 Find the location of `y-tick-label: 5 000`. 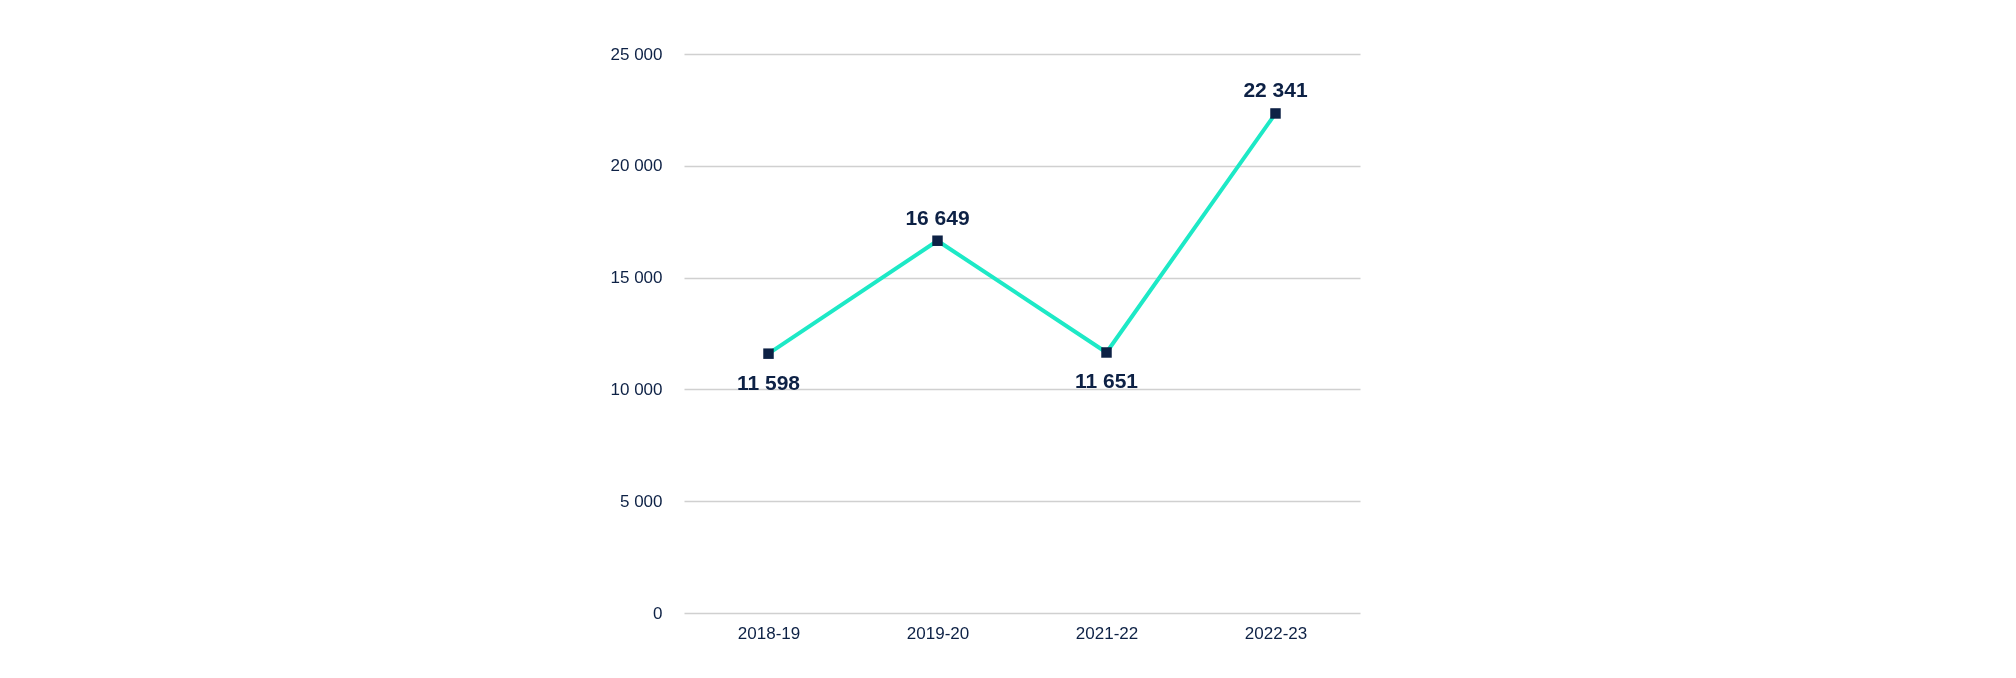

y-tick-label: 5 000 is located at coordinates (641, 501).